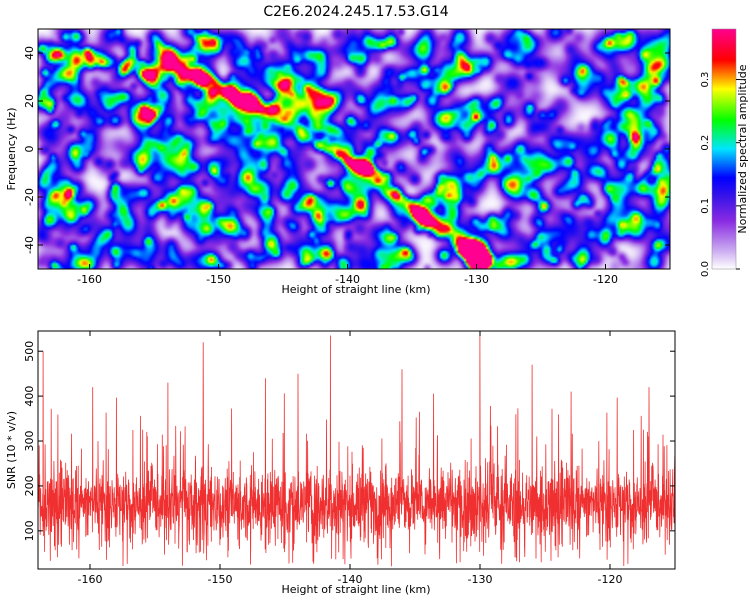  I want to click on snr-y-tick-label: 500, so click(29, 351).